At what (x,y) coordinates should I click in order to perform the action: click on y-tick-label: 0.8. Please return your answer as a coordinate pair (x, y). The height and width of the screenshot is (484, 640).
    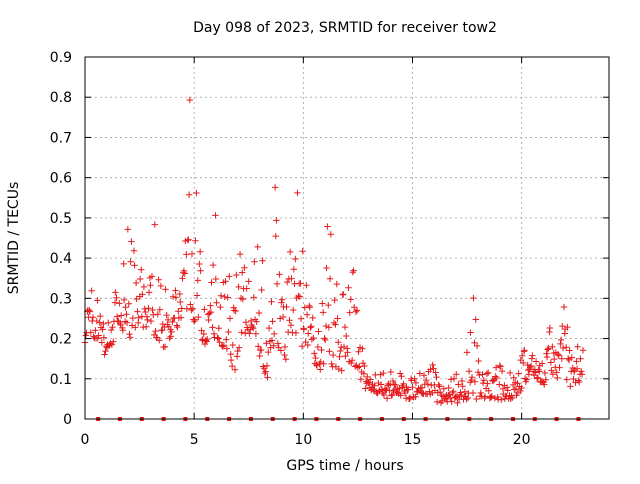
    Looking at the image, I should click on (61, 98).